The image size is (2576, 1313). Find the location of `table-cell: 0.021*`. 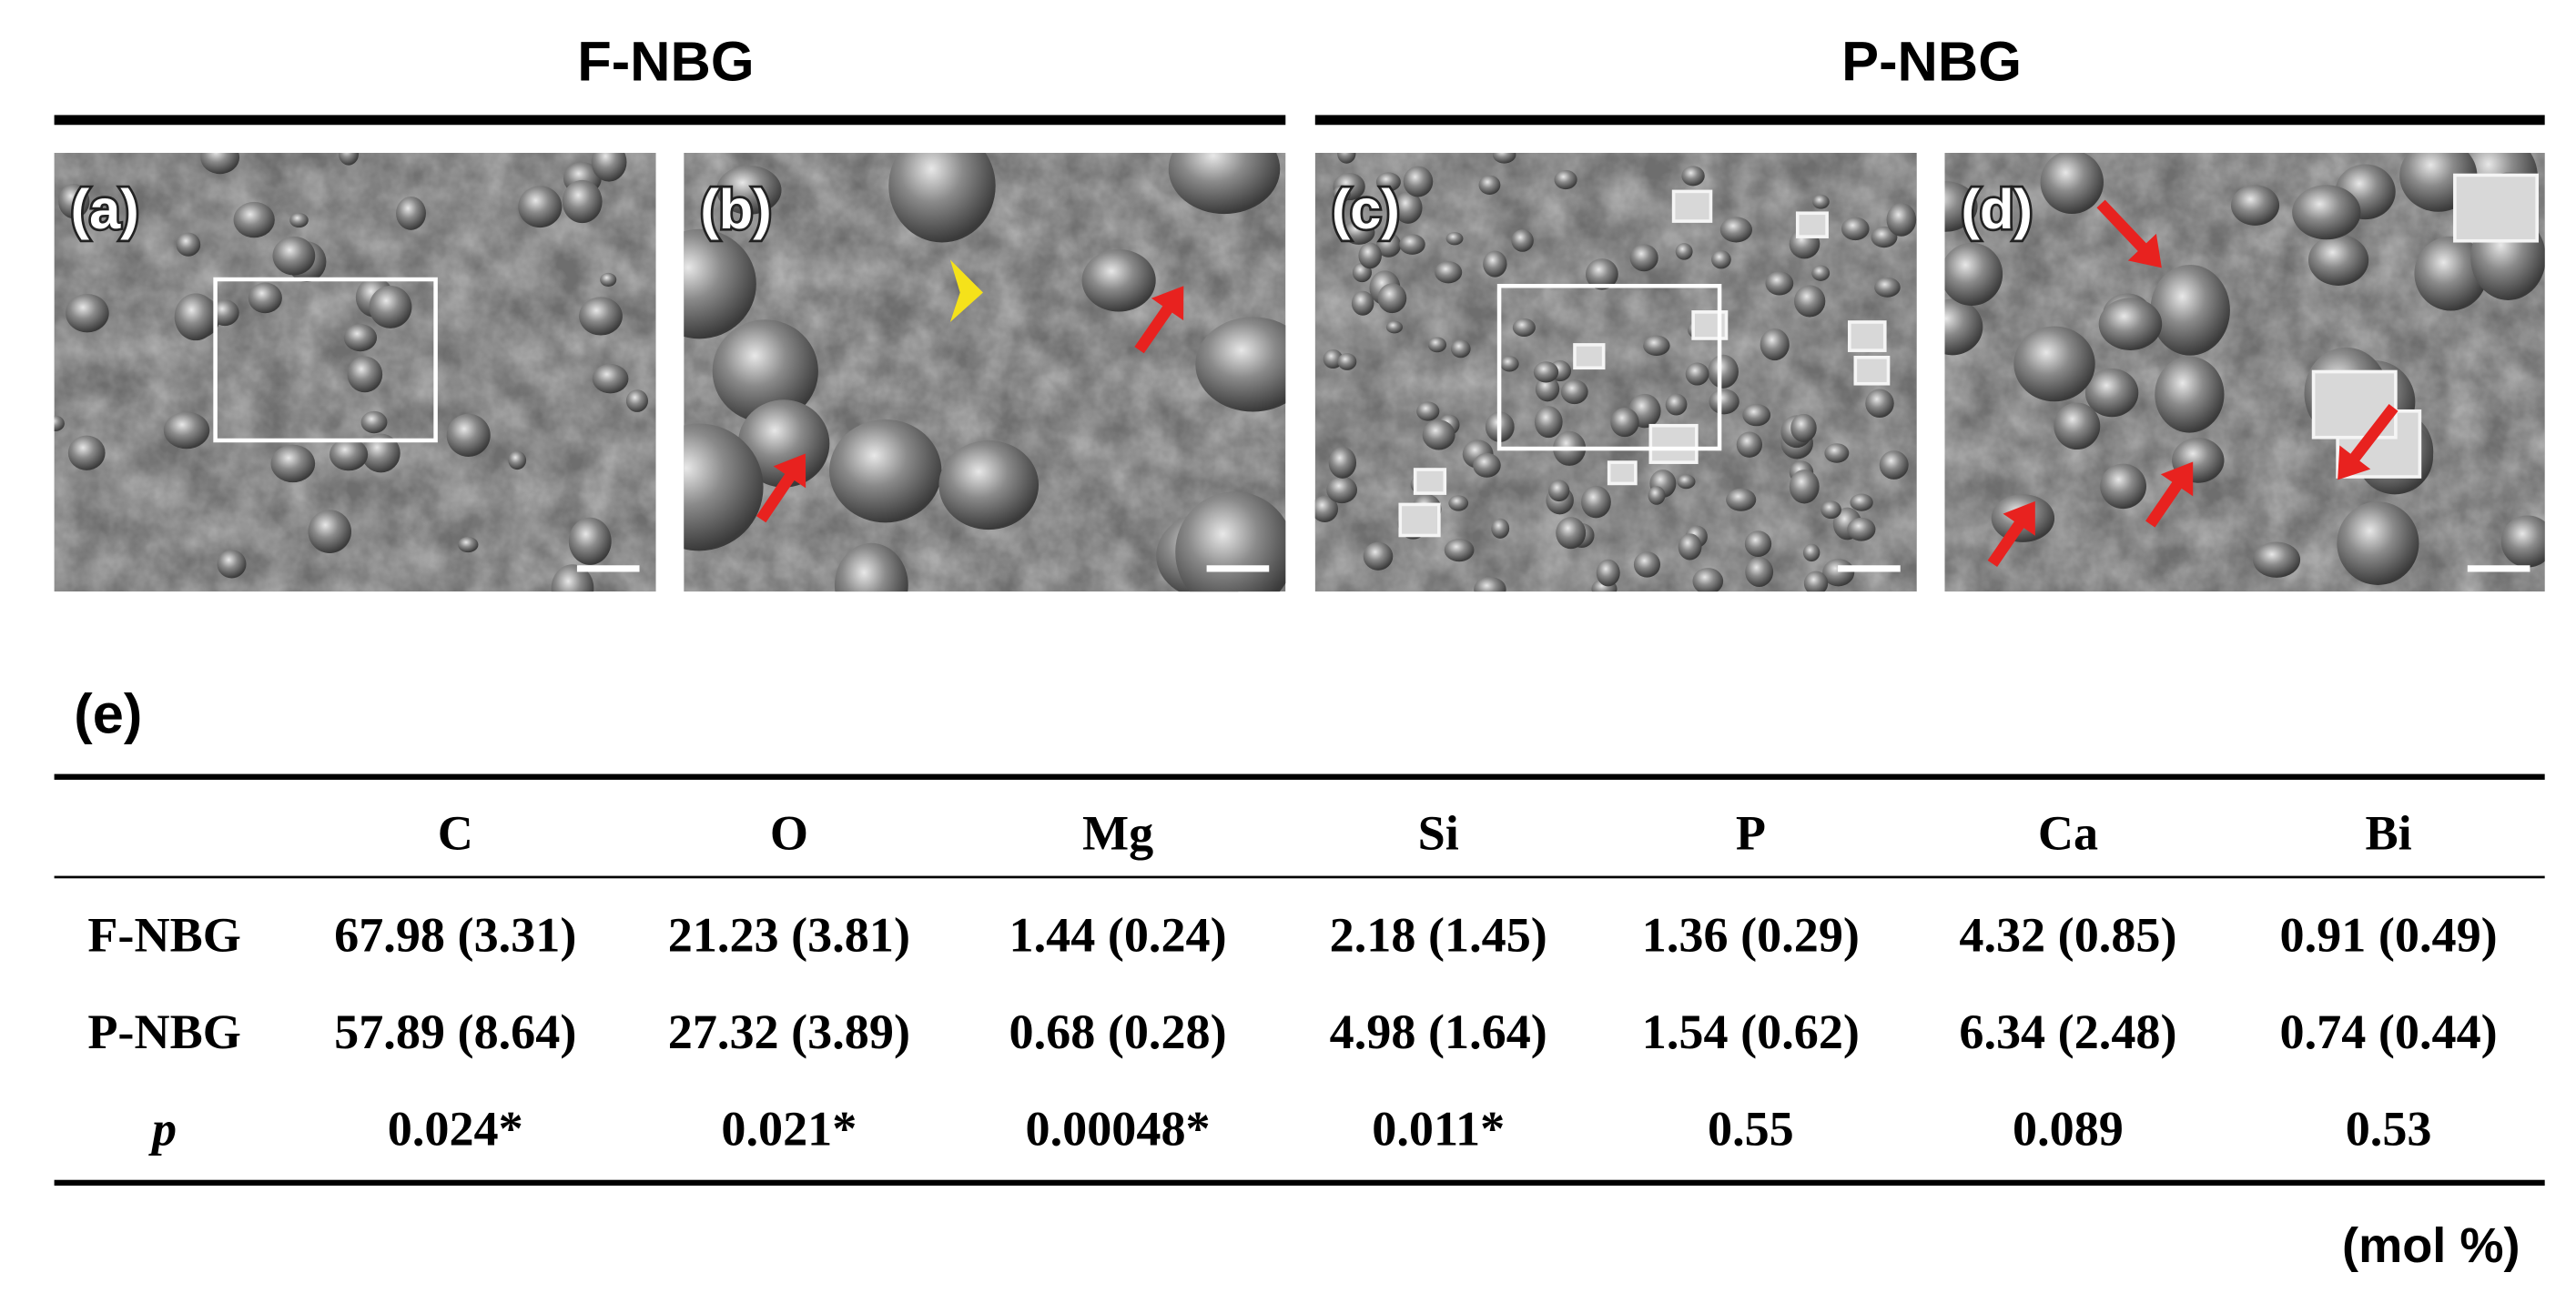

table-cell: 0.021* is located at coordinates (789, 1129).